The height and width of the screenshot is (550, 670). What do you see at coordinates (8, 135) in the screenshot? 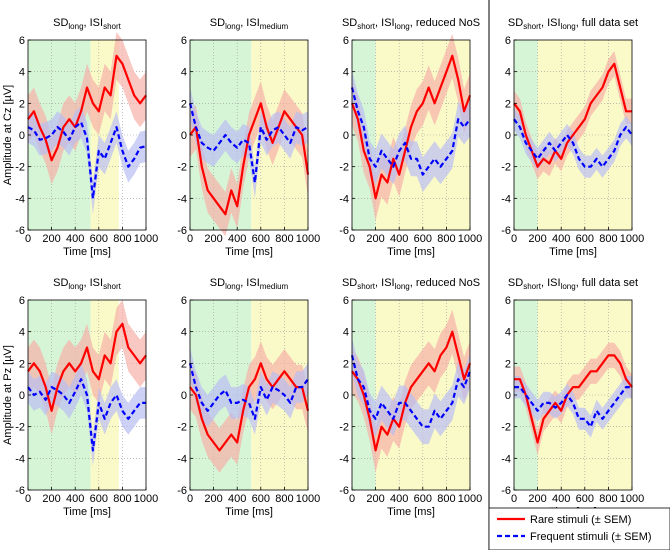
I see `ylabel-cz: Amplitude at Cz [µV]` at bounding box center [8, 135].